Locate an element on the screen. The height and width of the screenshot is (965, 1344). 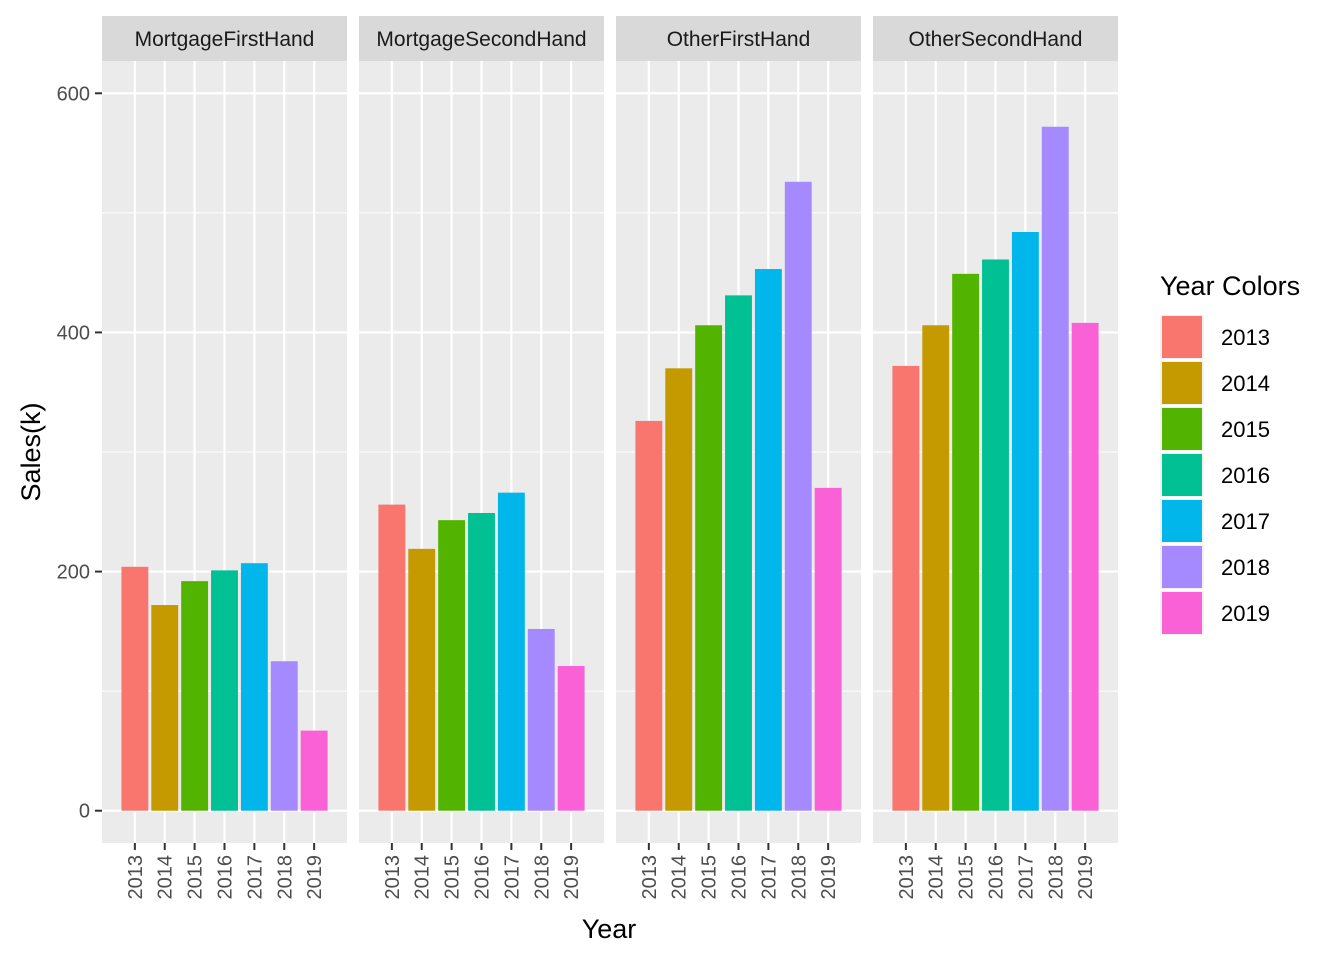
y-tick-label: 400 is located at coordinates (73, 333).